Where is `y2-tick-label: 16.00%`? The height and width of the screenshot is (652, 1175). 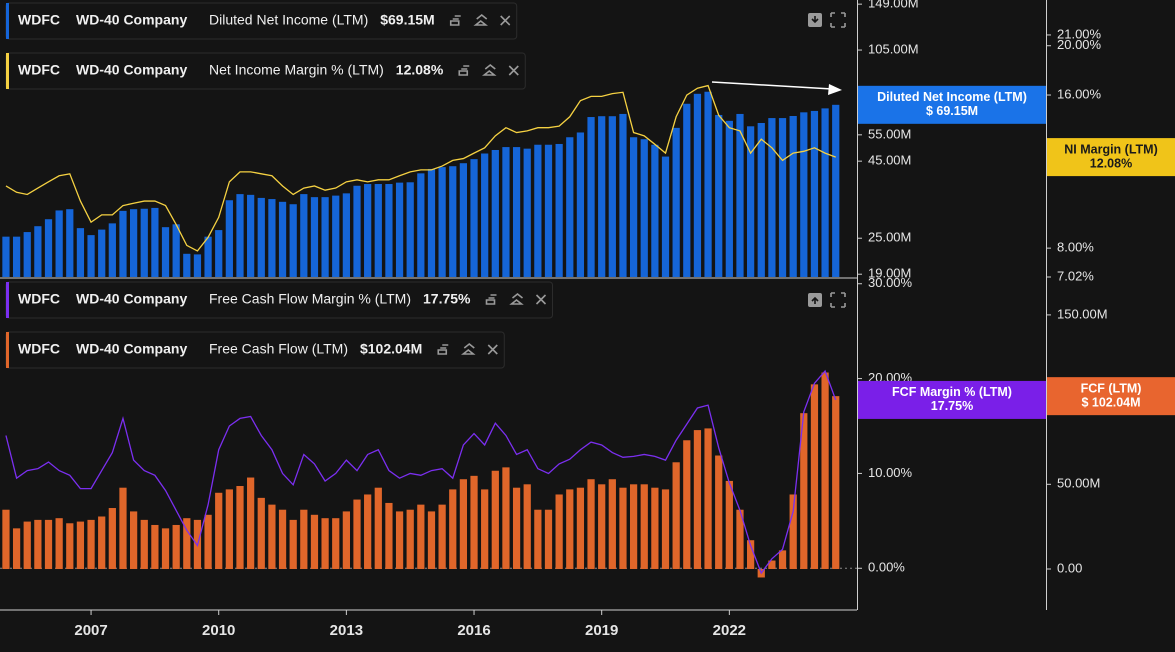 y2-tick-label: 16.00% is located at coordinates (1079, 93).